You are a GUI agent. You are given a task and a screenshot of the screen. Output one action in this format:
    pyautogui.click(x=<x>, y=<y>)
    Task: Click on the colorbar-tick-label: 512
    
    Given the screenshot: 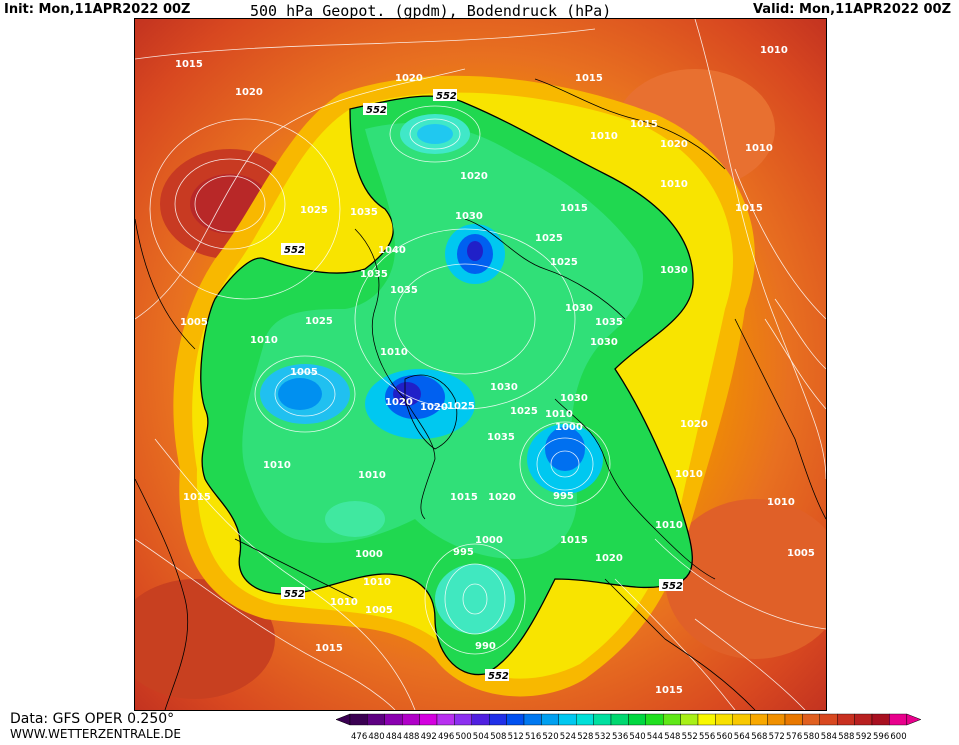 What is the action you would take?
    pyautogui.click(x=516, y=736)
    